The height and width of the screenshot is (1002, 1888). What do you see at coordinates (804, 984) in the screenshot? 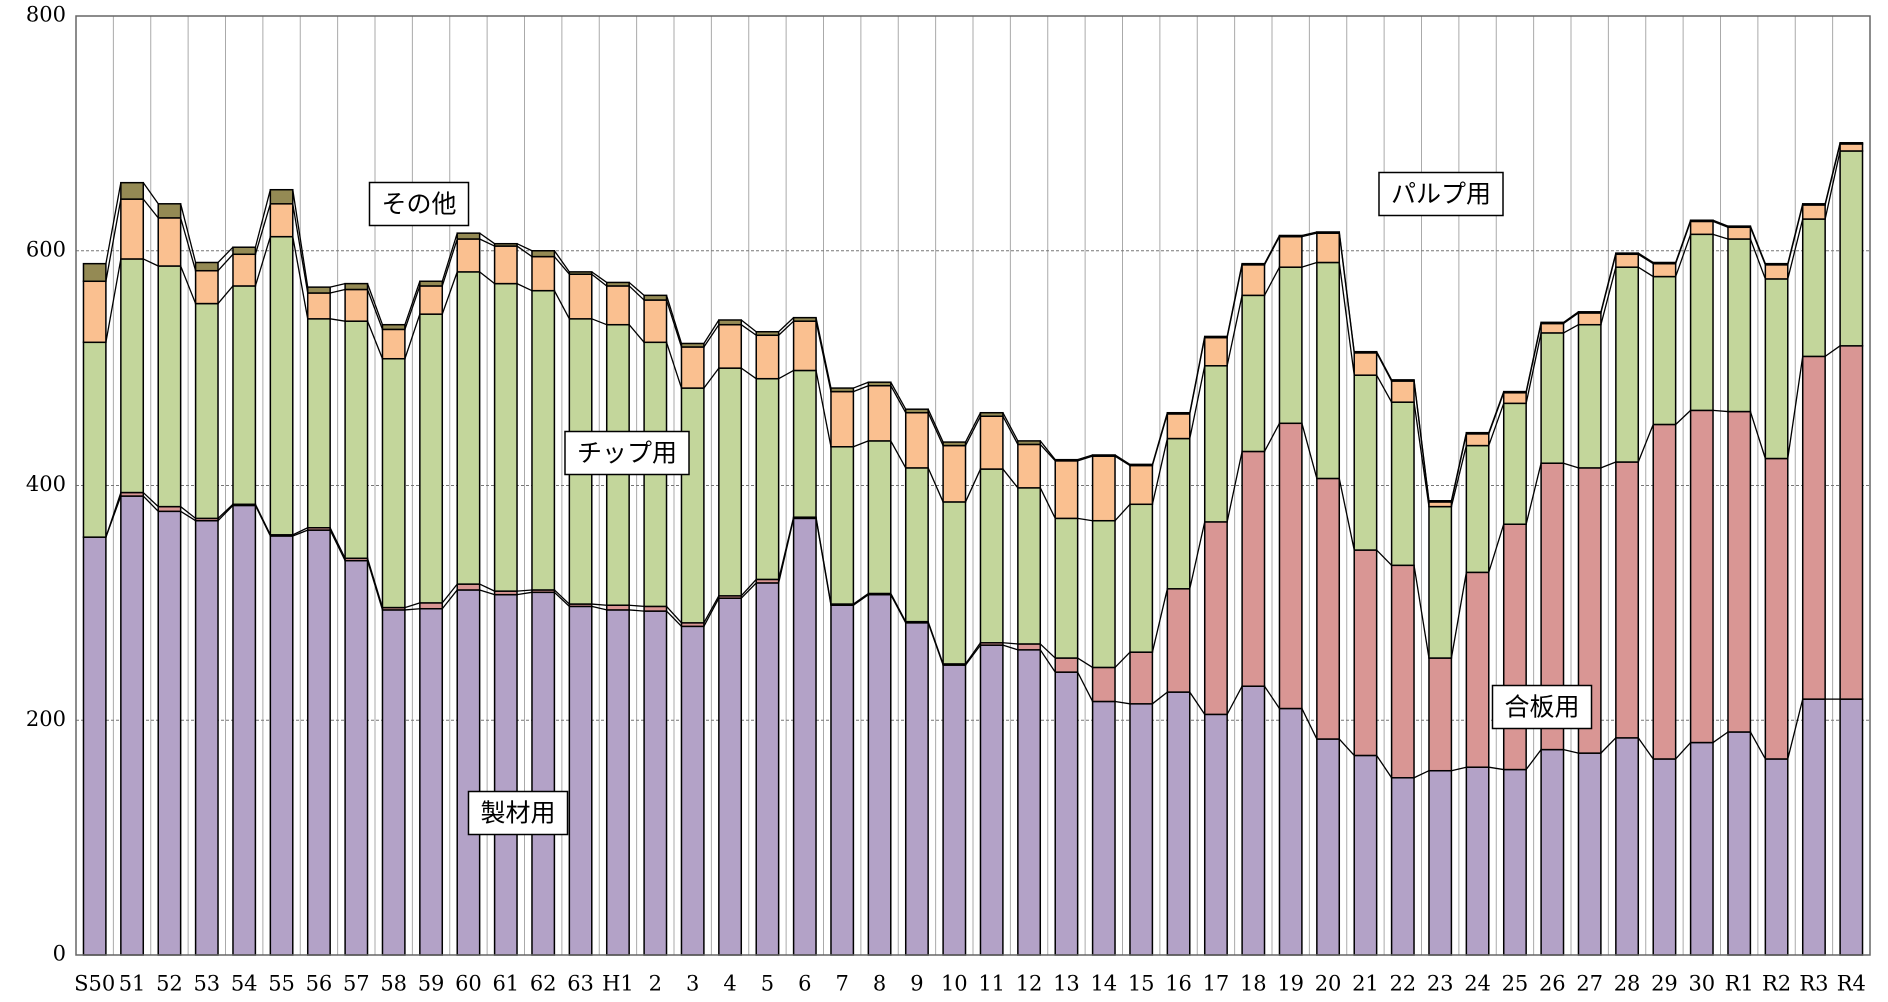
I see `x-tick-label: 6` at bounding box center [804, 984].